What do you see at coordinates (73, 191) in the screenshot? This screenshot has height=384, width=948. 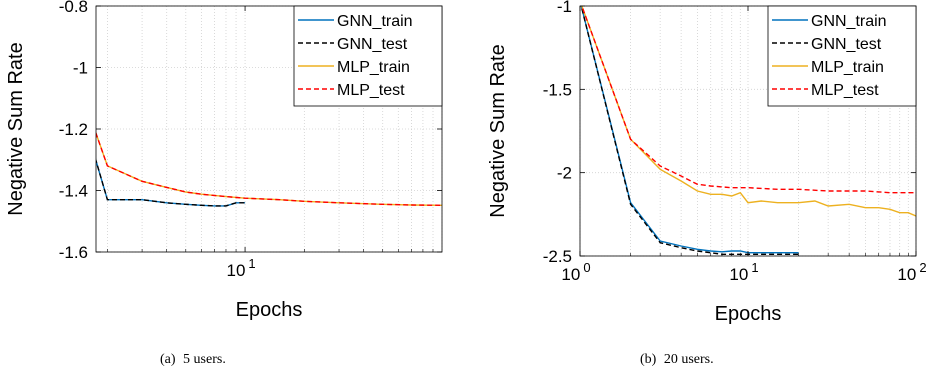 I see `y-tick-label: -1.4` at bounding box center [73, 191].